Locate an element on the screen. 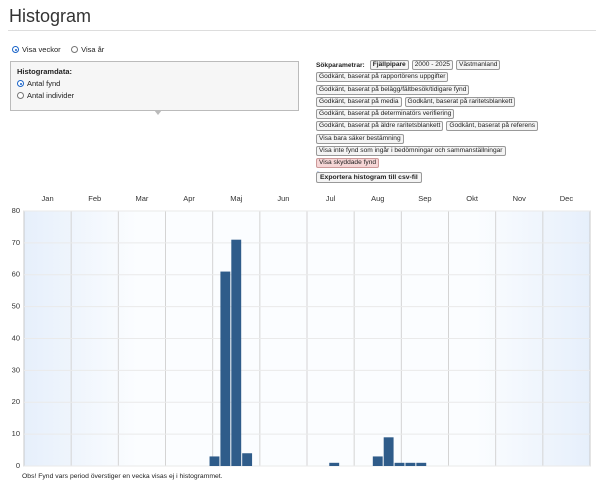  month-label: Nov is located at coordinates (520, 198).